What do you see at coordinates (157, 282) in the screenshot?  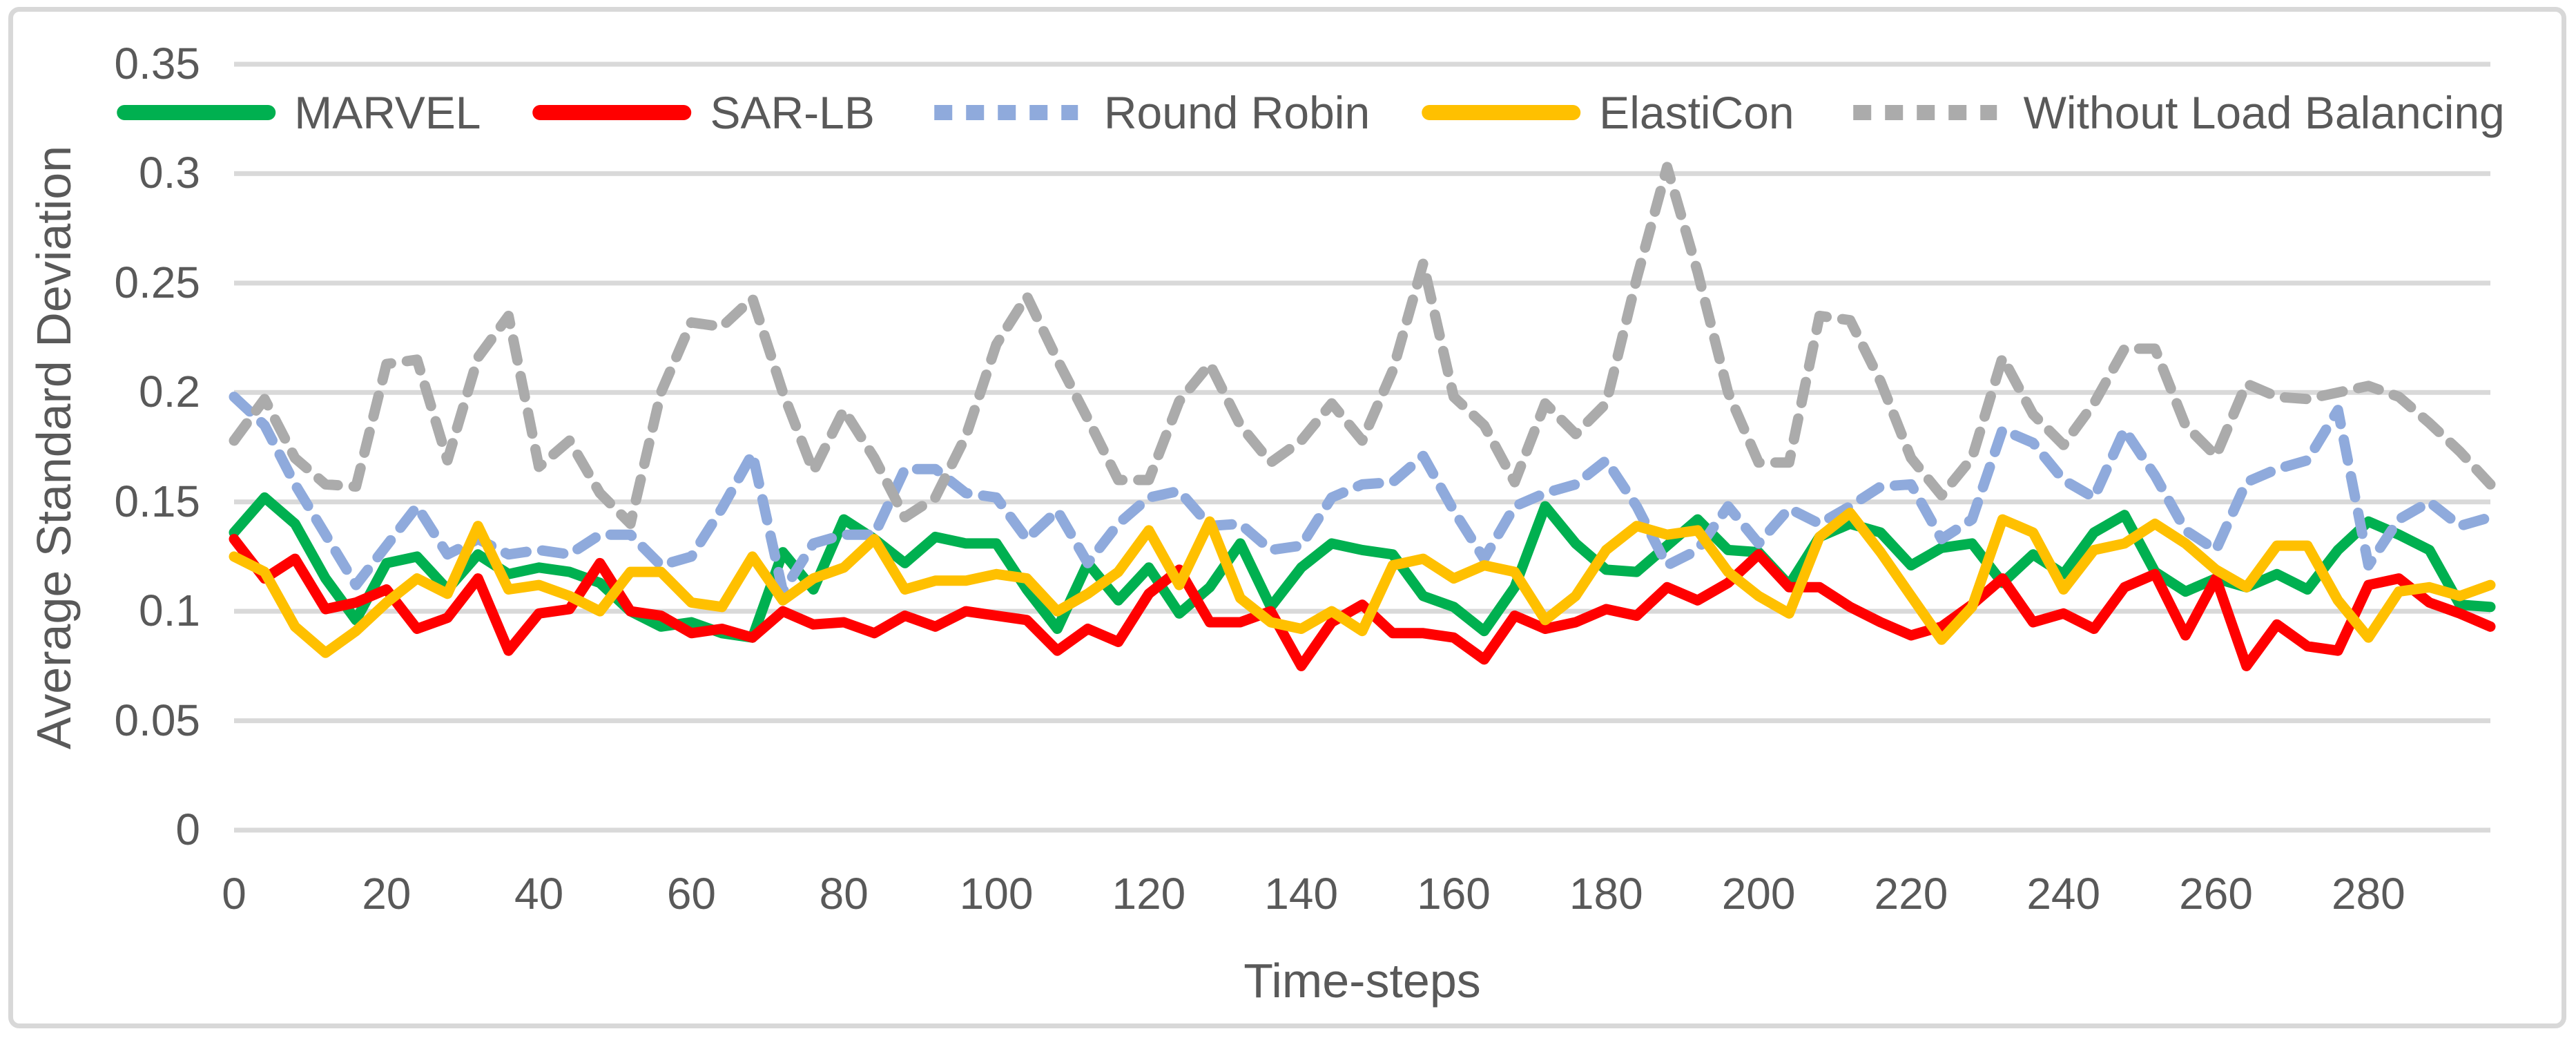 I see `y-tick-label: 0.25` at bounding box center [157, 282].